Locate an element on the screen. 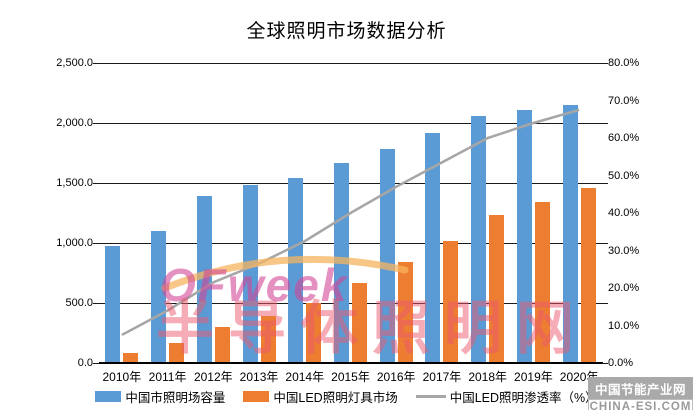 This screenshot has height=410, width=693. legend-swatch-orange is located at coordinates (256, 396).